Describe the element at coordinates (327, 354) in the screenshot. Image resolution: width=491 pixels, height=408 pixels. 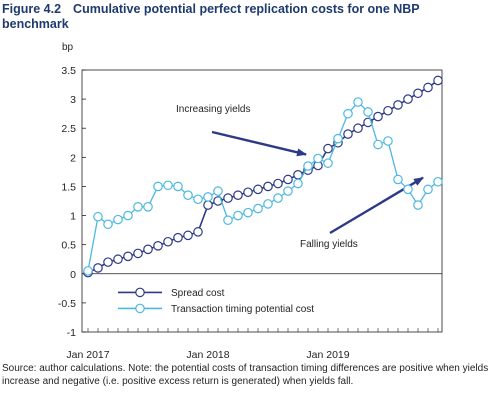
I see `x-tick-label: Jan 2019` at that location.